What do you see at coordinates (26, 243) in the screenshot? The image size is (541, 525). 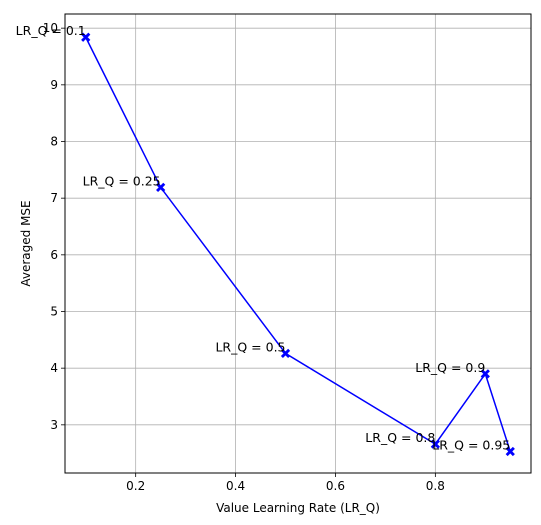 I see `y-axis-label: Averaged MSE` at bounding box center [26, 243].